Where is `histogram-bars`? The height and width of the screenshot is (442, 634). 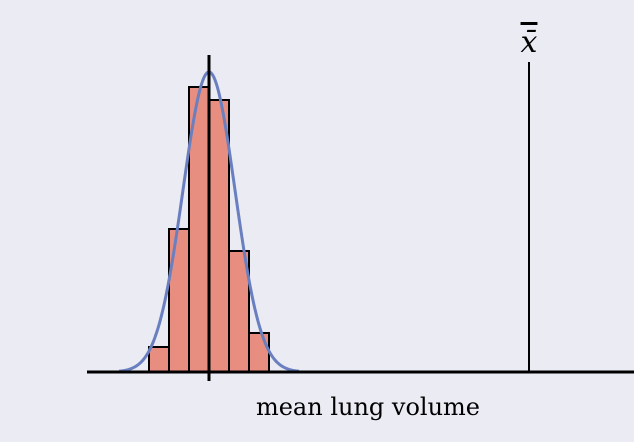
histogram-bars is located at coordinates (209, 229).